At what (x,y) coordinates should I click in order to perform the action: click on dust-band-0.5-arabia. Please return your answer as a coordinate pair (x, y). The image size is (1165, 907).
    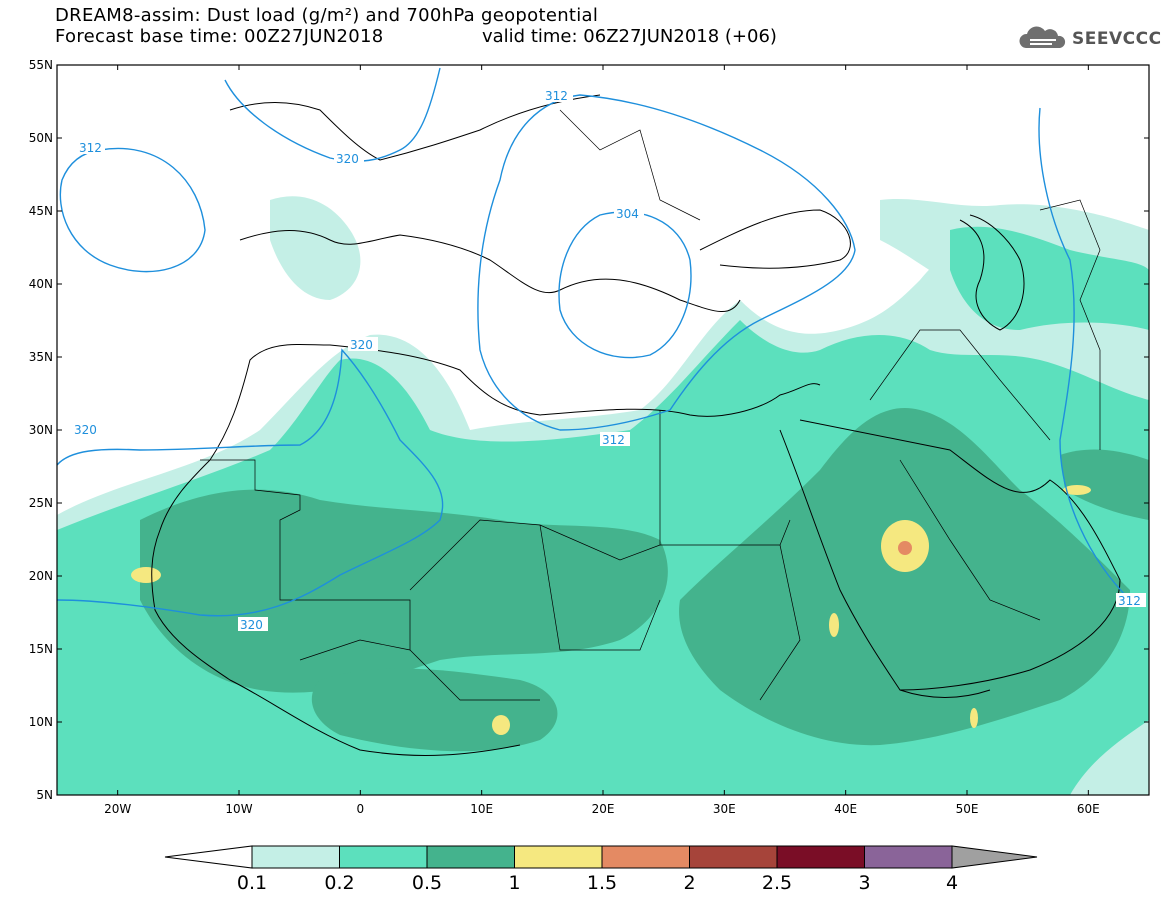
    Looking at the image, I should click on (904, 577).